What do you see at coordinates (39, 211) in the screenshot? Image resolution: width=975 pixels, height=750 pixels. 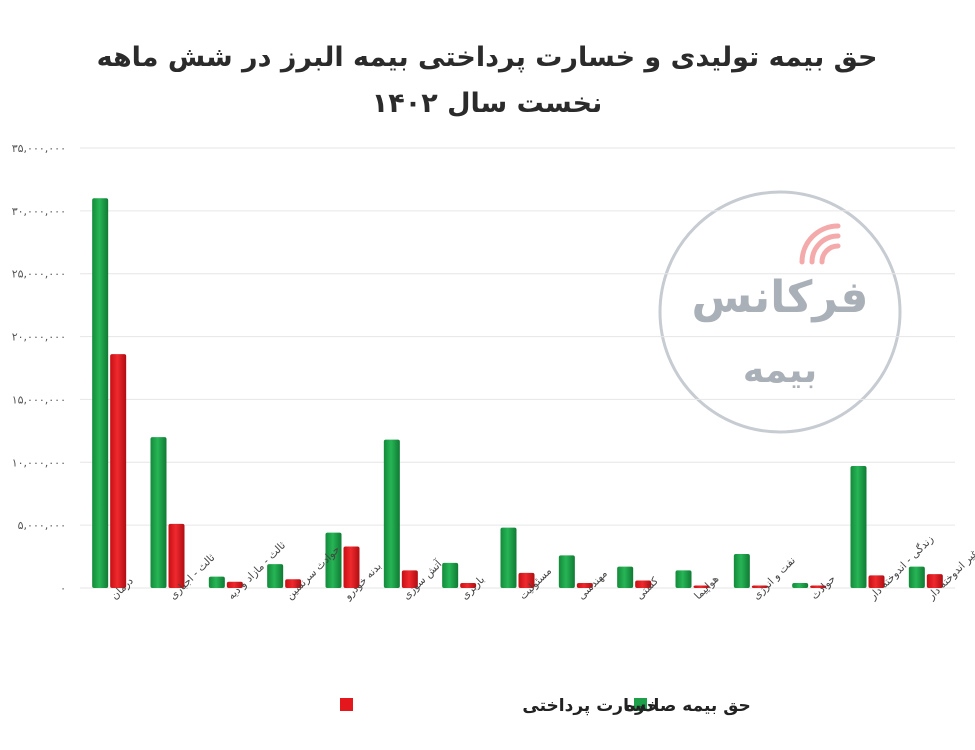 I see `y-tick-label: ۳۰,۰۰۰,۰۰۰` at bounding box center [39, 211].